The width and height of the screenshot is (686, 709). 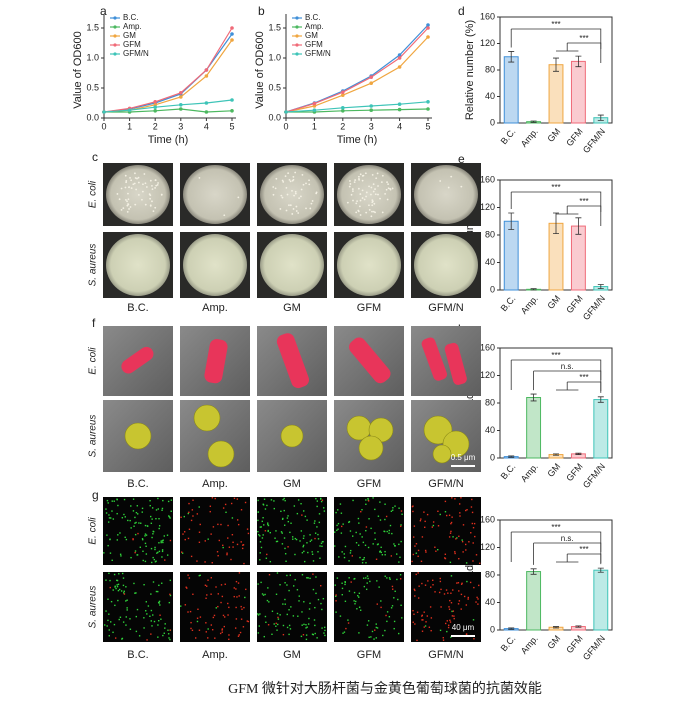 What do you see at coordinates (293, 361) in the screenshot?
I see `bacterium` at bounding box center [293, 361].